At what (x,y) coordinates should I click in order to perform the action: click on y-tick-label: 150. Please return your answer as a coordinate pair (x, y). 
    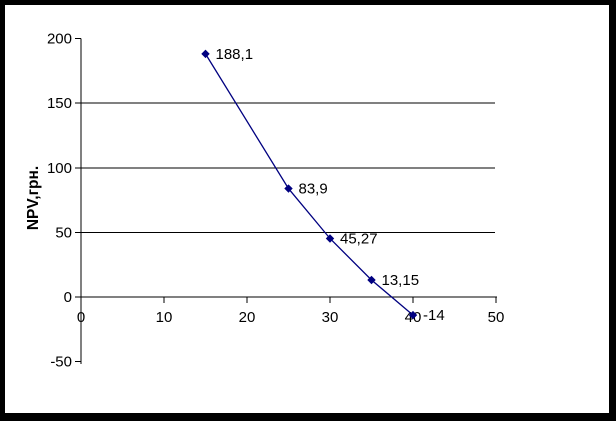
    Looking at the image, I should click on (59, 103).